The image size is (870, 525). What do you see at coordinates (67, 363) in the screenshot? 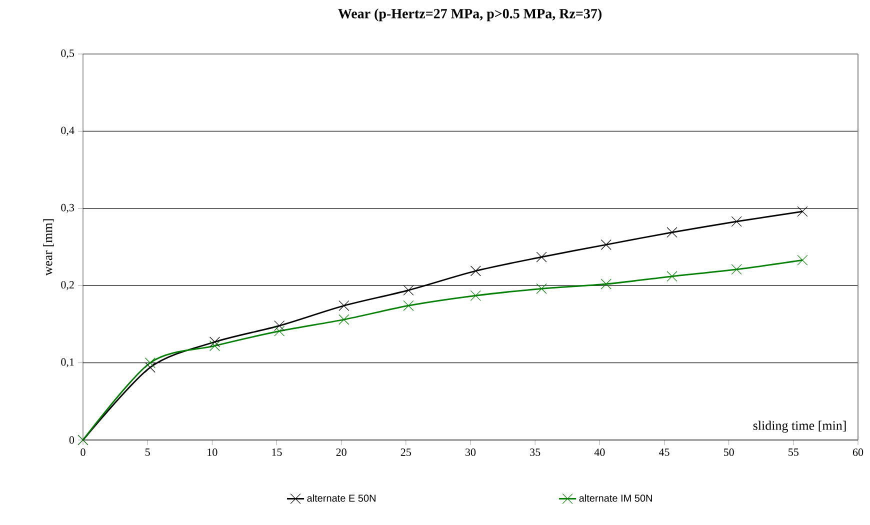
I see `y-tick-label: 0,1` at bounding box center [67, 363].